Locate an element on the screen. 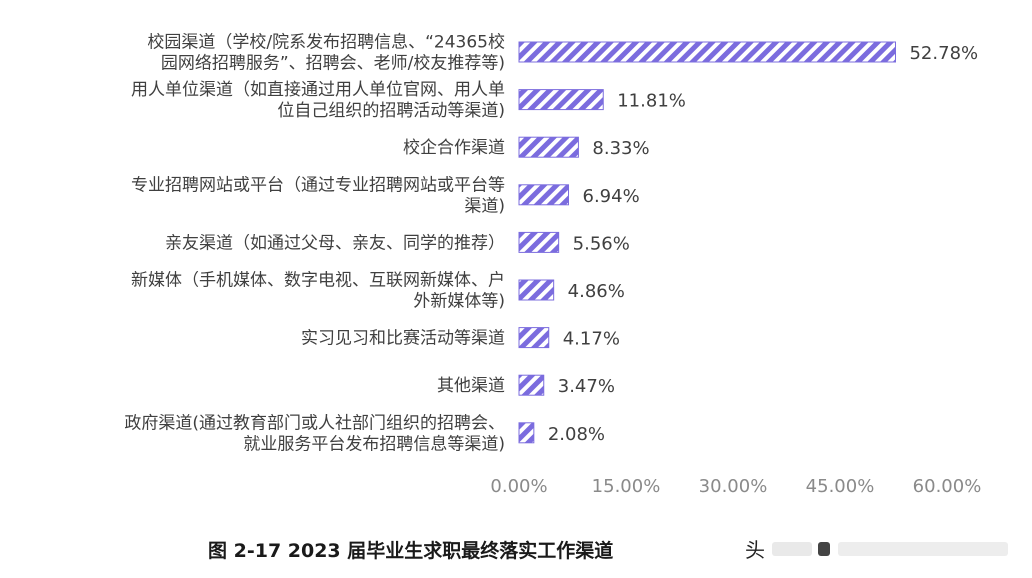 Image resolution: width=1032 pixels, height=578 pixels. category-label-line: 政府渠道(通过教育部门或人社部门组织的招聘会、 is located at coordinates (314, 423).